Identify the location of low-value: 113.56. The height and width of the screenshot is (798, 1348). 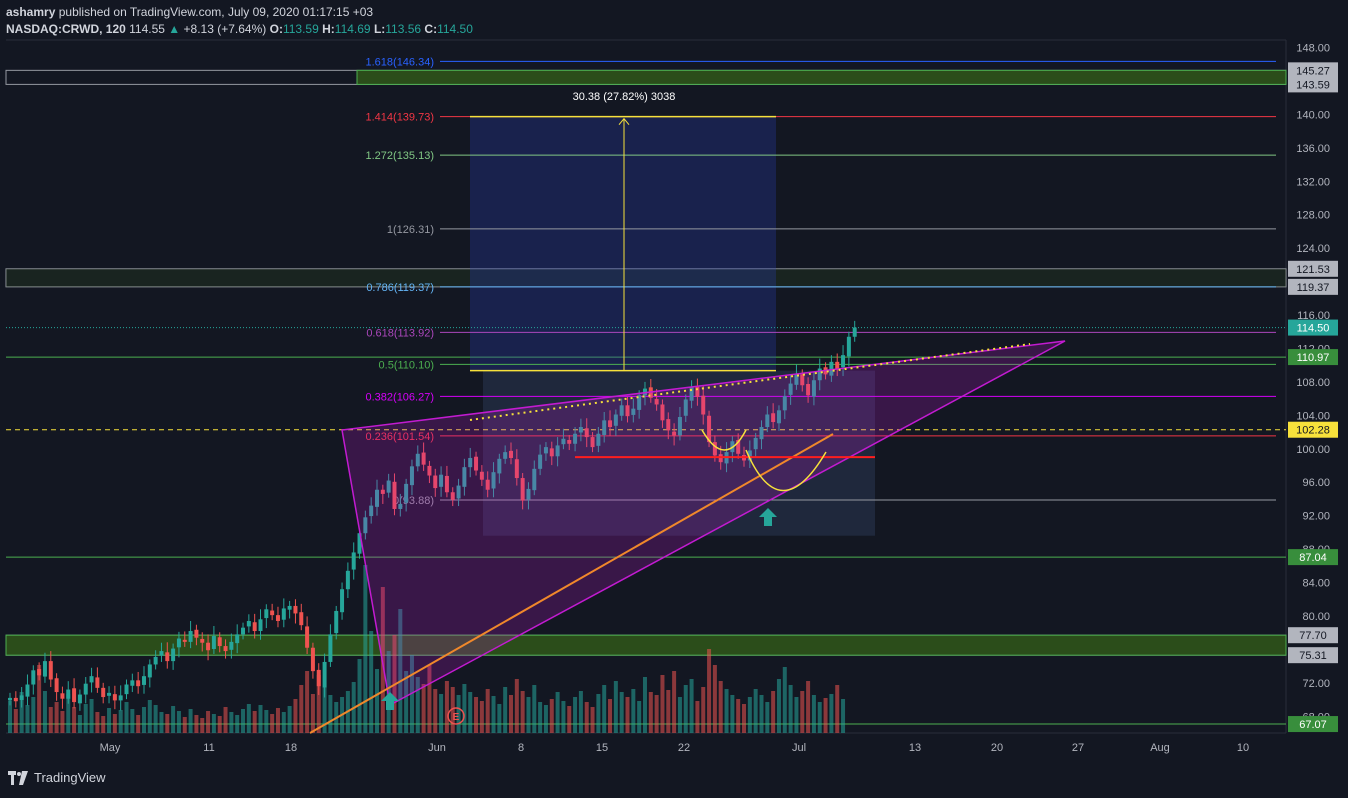
(403, 29).